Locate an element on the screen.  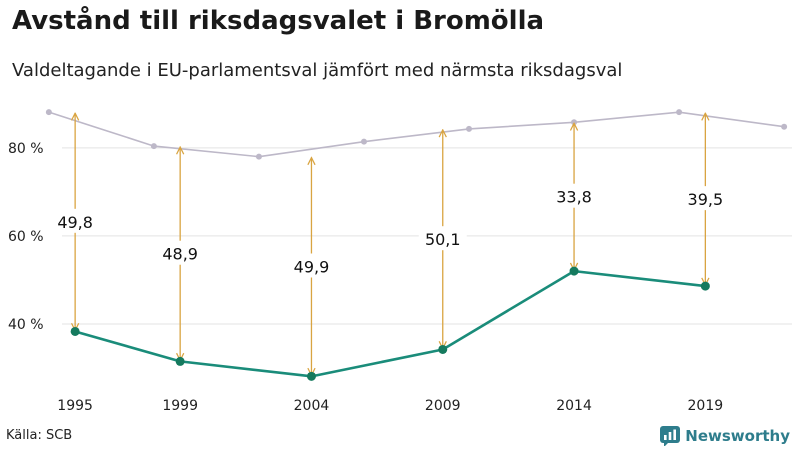
gap-label-2019: 39,5 is located at coordinates (706, 199).